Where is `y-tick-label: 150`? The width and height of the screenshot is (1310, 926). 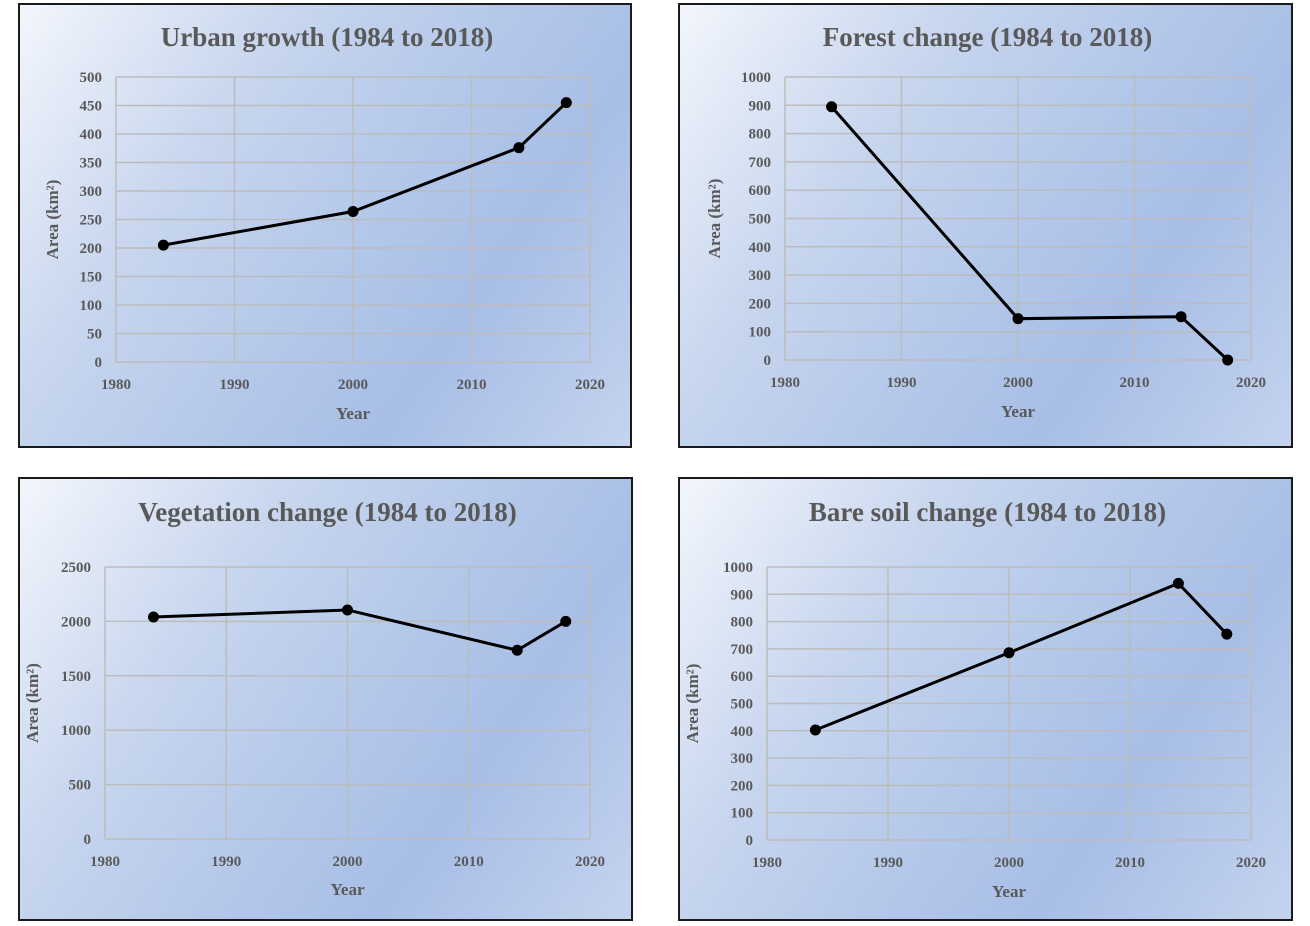 y-tick-label: 150 is located at coordinates (91, 278).